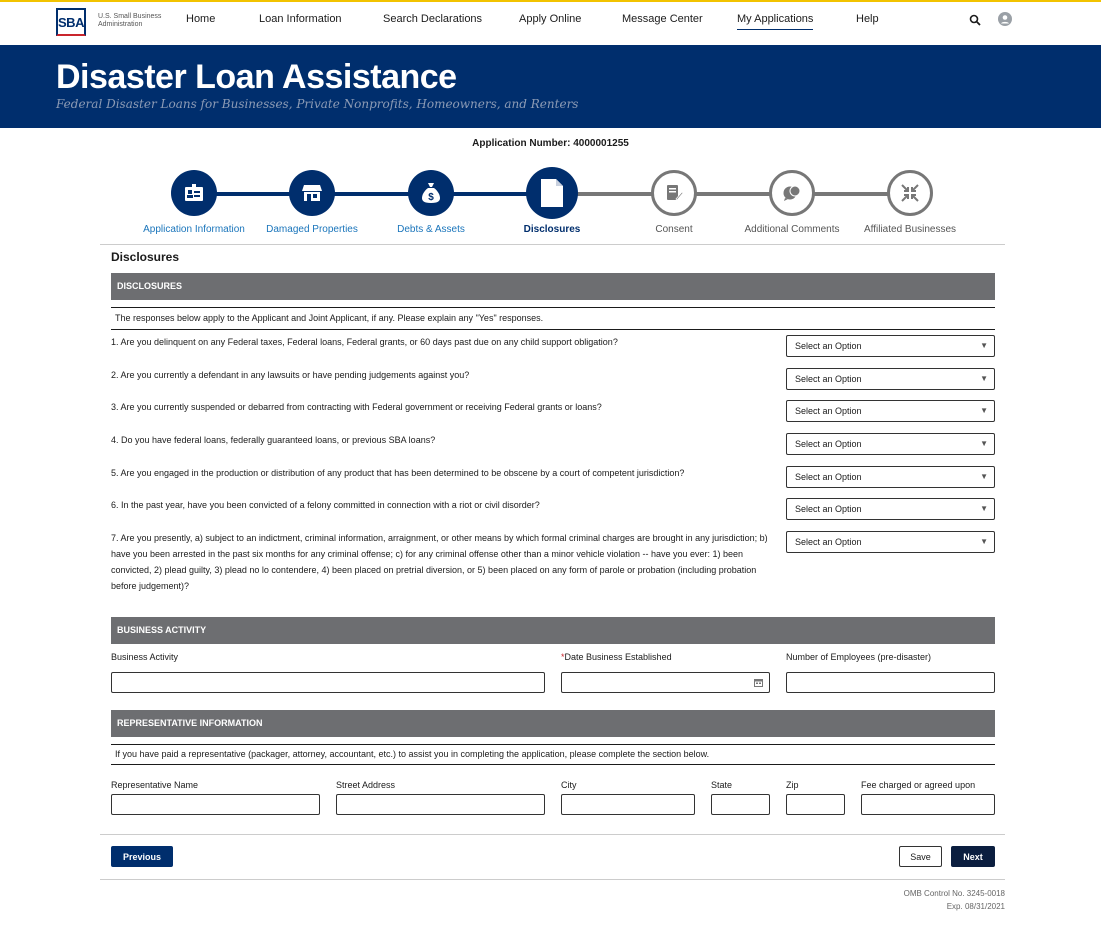 The width and height of the screenshot is (1101, 938). I want to click on step-label-debts-assets: Debts & Assets, so click(431, 229).